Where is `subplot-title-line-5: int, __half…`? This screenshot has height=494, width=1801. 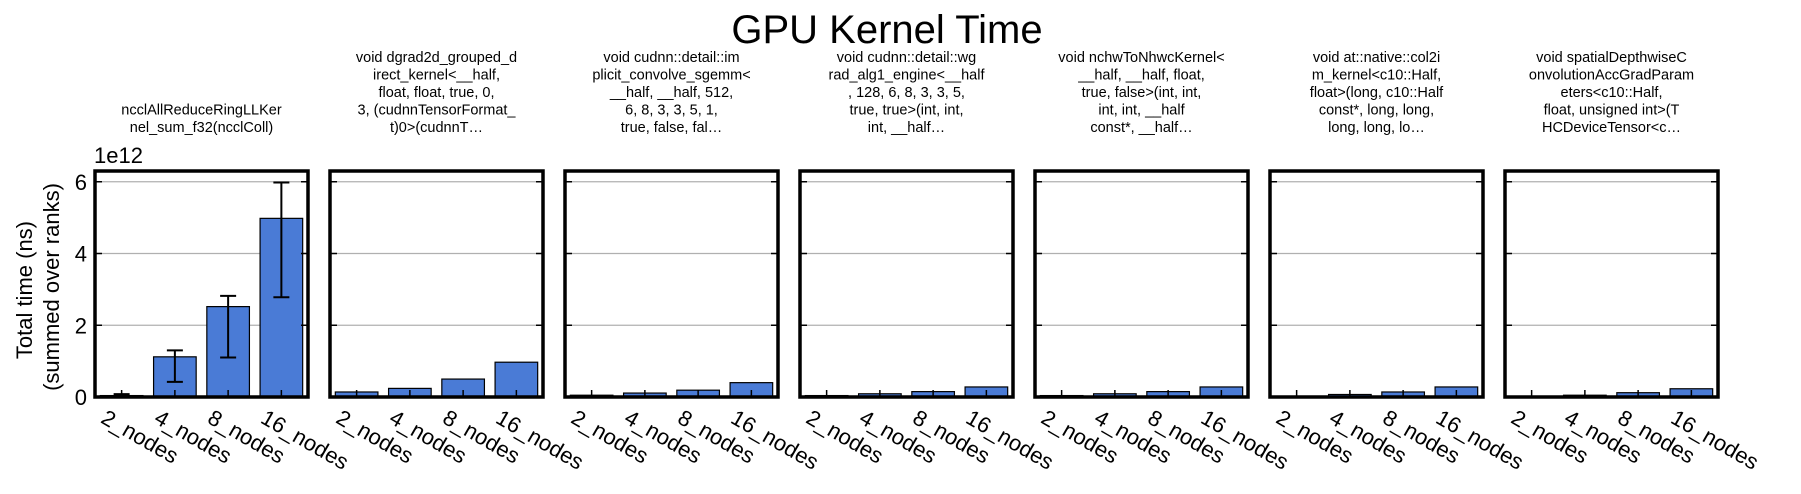
subplot-title-line-5: int, __half… is located at coordinates (906, 128).